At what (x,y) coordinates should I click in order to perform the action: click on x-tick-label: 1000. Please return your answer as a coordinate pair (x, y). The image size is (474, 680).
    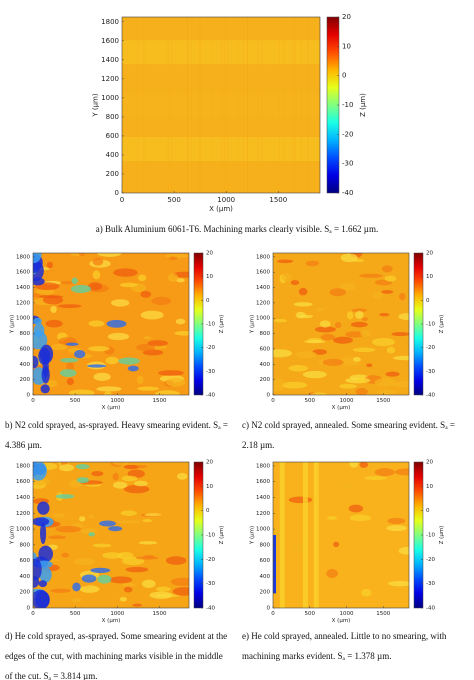
    Looking at the image, I should click on (226, 200).